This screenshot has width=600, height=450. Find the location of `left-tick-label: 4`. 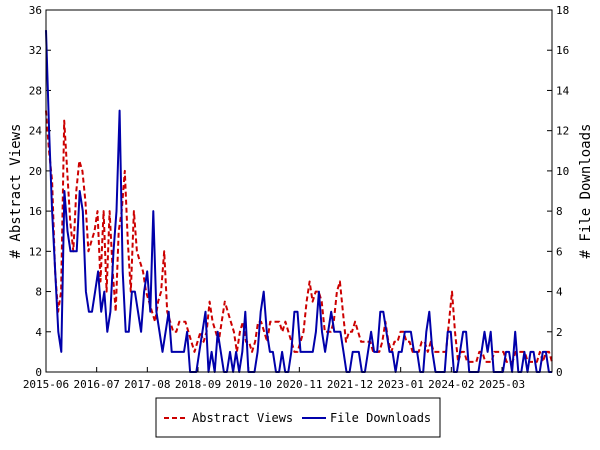

left-tick-label: 4 is located at coordinates (38, 332).